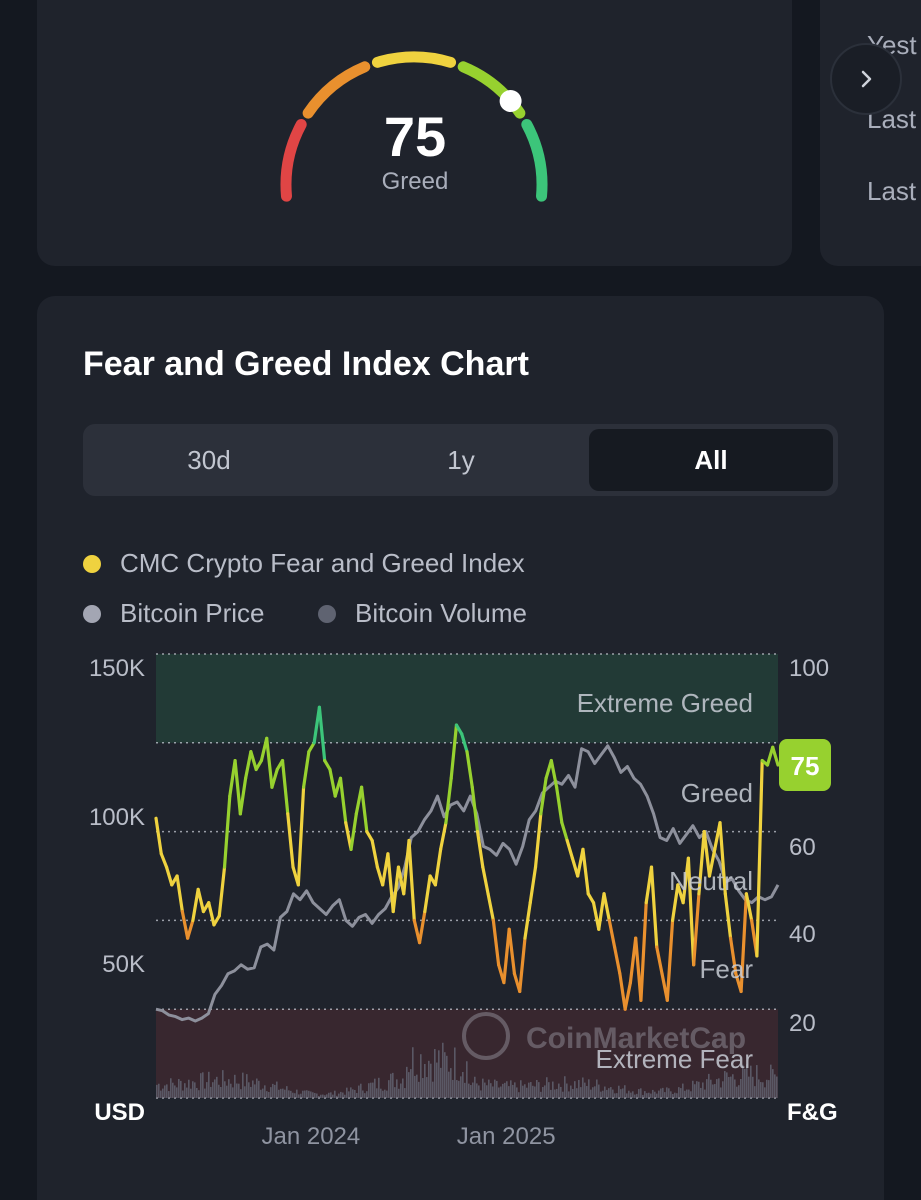 The image size is (921, 1200). What do you see at coordinates (711, 881) in the screenshot?
I see `zone-label-neutral: Neutral` at bounding box center [711, 881].